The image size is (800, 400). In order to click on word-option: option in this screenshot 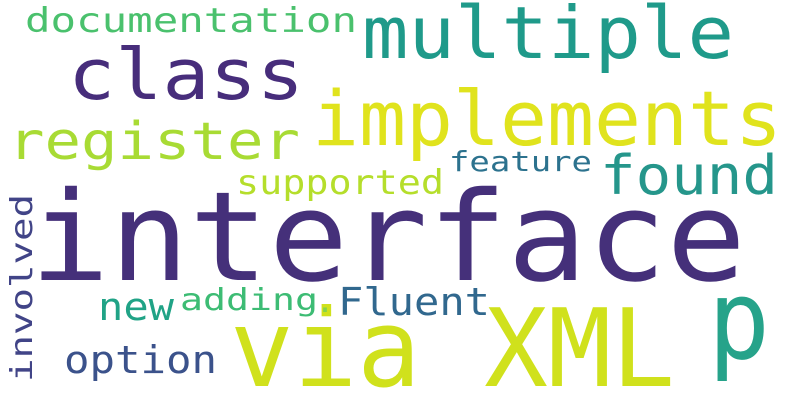, I will do `click(140, 360)`.